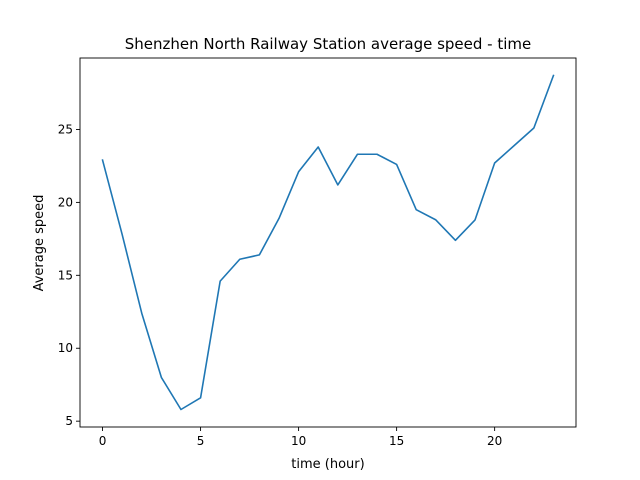 This screenshot has width=640, height=480. I want to click on x-axis-label: time (hour), so click(327, 464).